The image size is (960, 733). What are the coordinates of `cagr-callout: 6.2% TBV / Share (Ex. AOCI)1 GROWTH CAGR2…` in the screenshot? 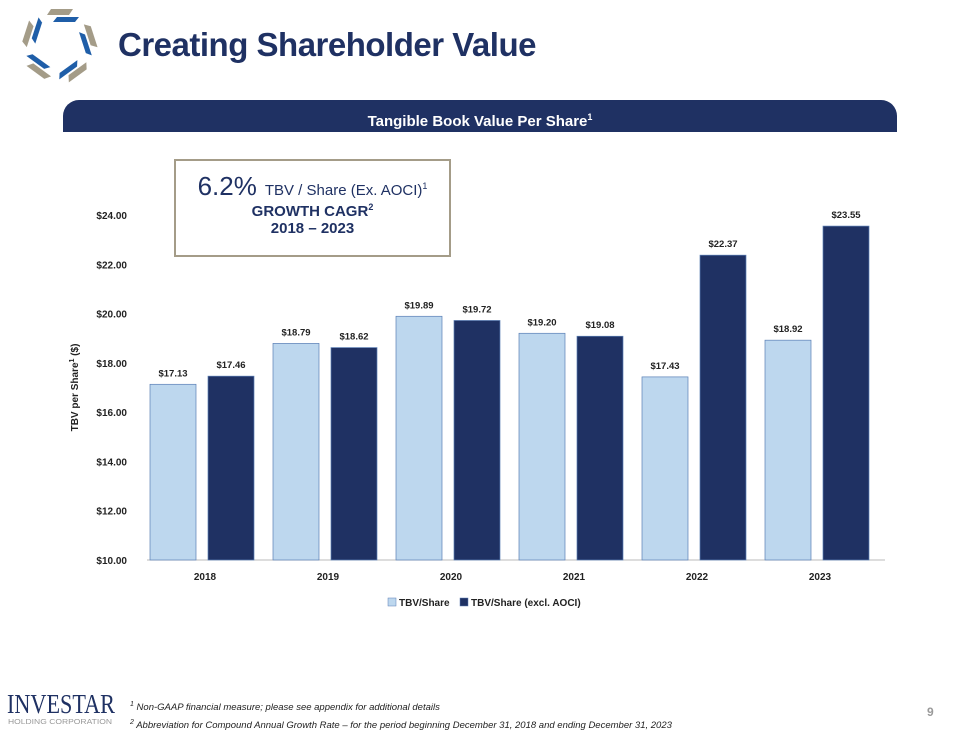 It's located at (312, 208).